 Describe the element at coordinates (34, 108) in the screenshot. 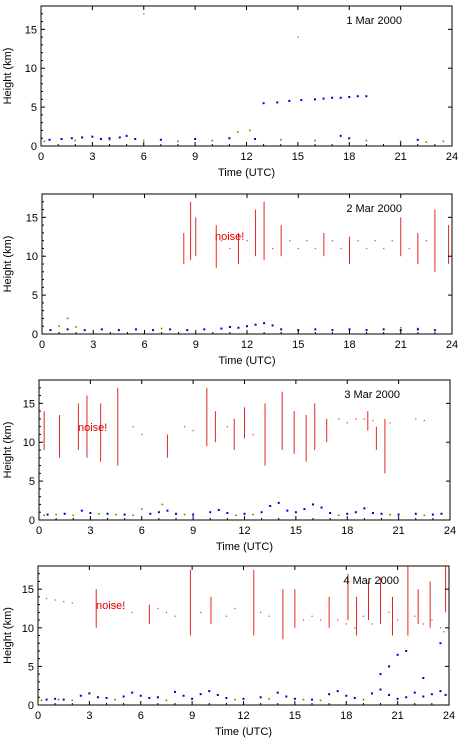

I see `y-tick-label: 5` at that location.